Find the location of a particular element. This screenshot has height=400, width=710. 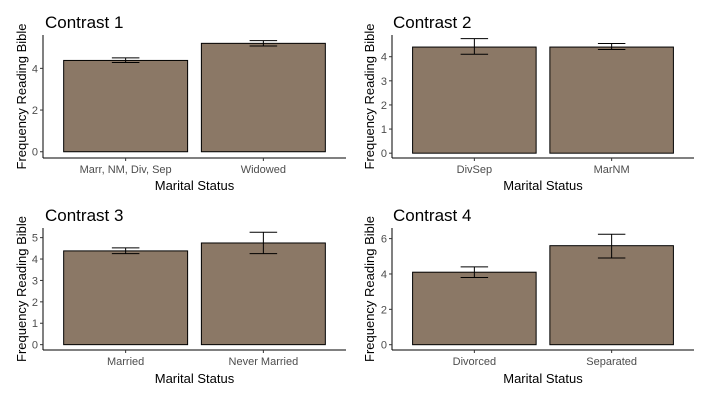

x-tick-label: Widowed is located at coordinates (263, 170).